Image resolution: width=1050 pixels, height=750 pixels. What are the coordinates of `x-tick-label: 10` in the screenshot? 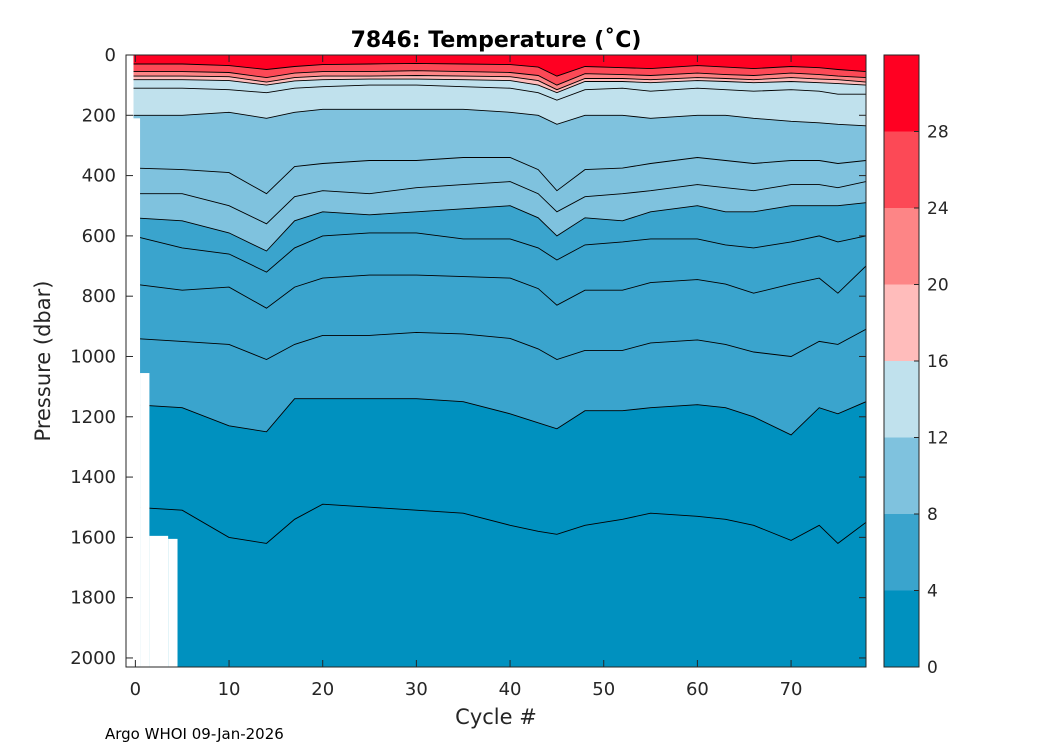 It's located at (229, 689).